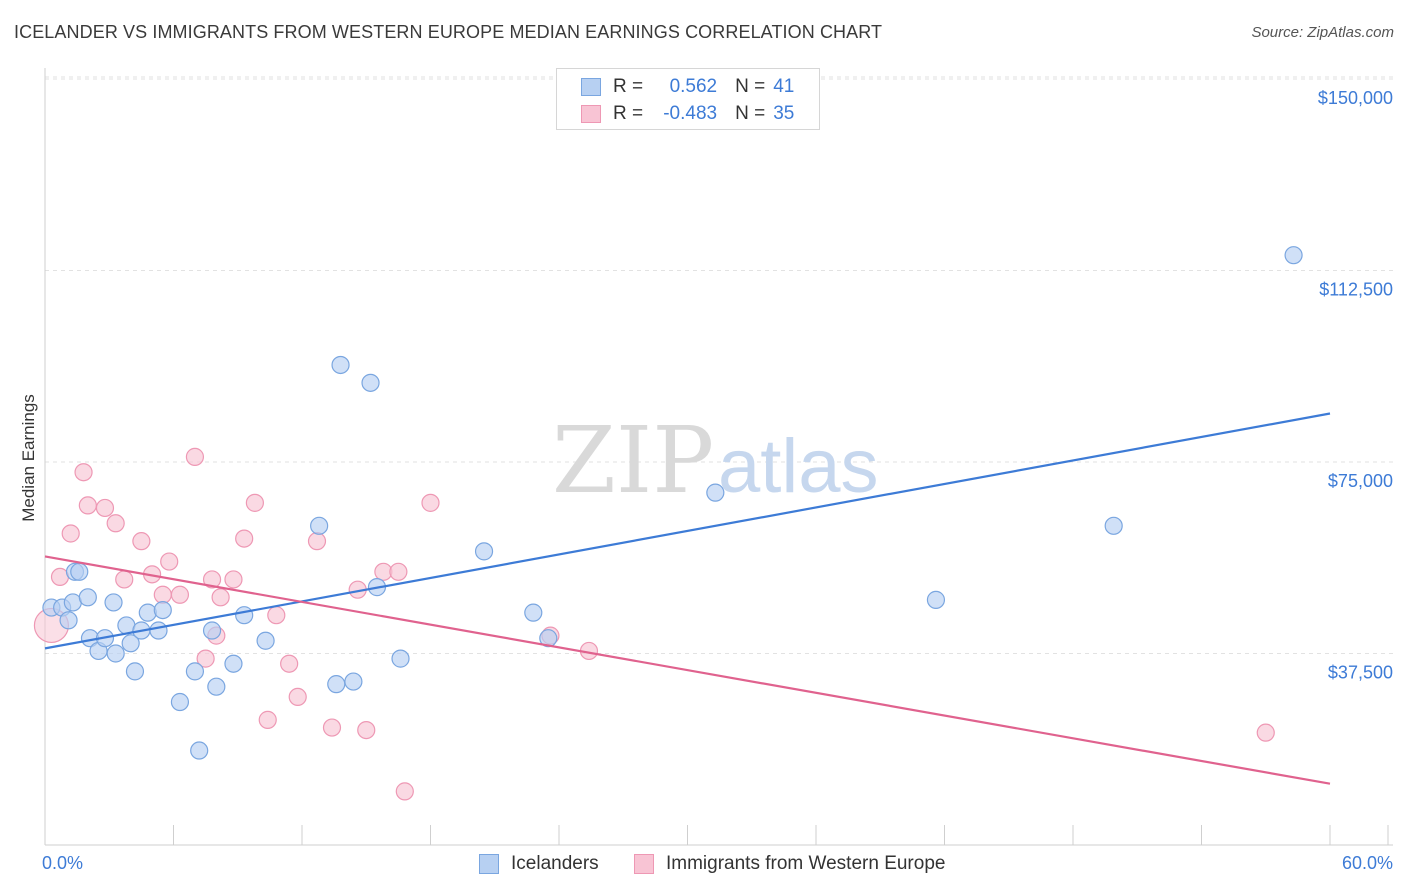 The image size is (1406, 892). I want to click on bottom-legend-label-immigrants: Immigrants from Western Europe, so click(806, 863).